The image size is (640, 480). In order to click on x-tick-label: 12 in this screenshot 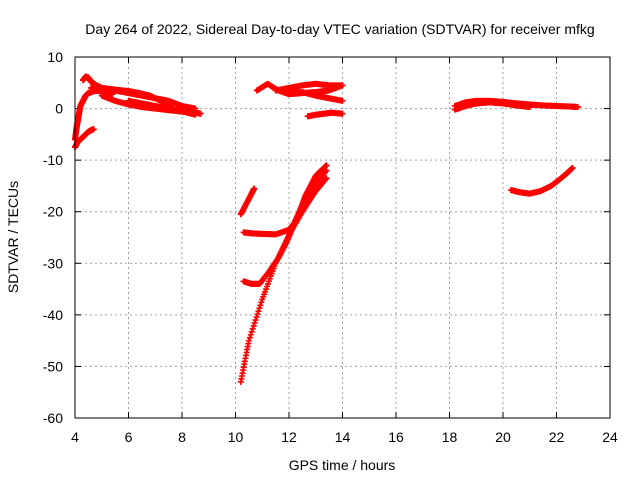, I will do `click(289, 437)`.